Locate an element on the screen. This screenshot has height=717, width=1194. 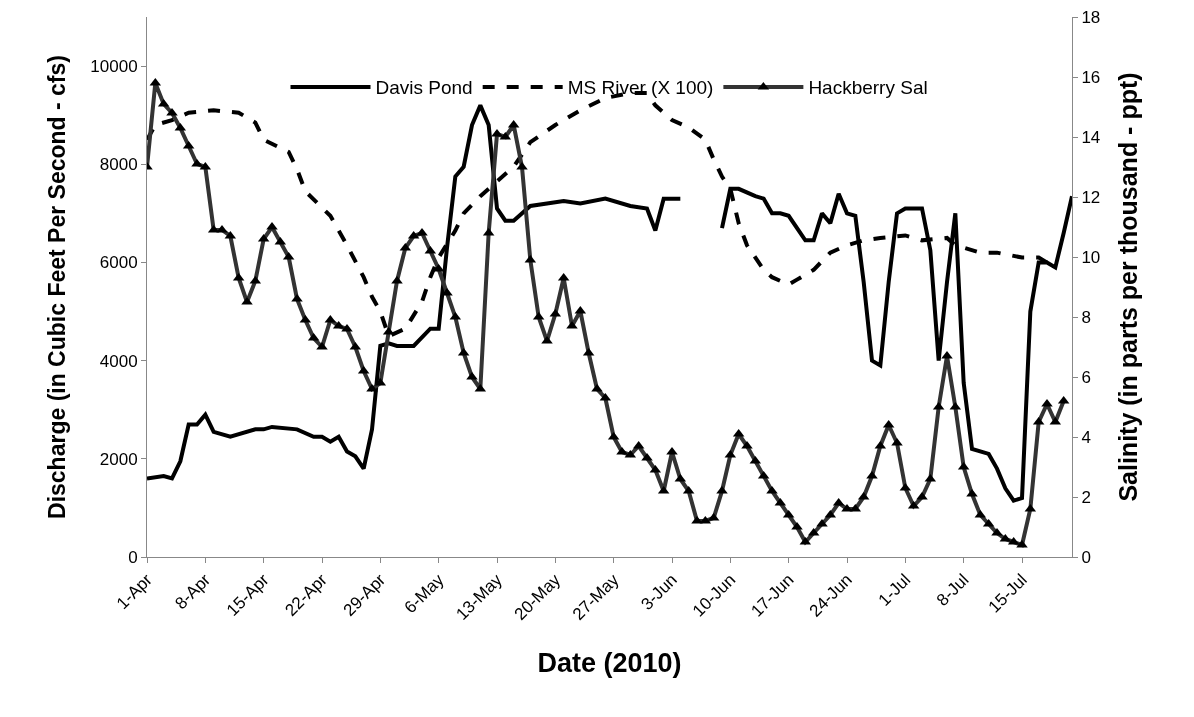
y2-tick-label: 12 is located at coordinates (1091, 197).